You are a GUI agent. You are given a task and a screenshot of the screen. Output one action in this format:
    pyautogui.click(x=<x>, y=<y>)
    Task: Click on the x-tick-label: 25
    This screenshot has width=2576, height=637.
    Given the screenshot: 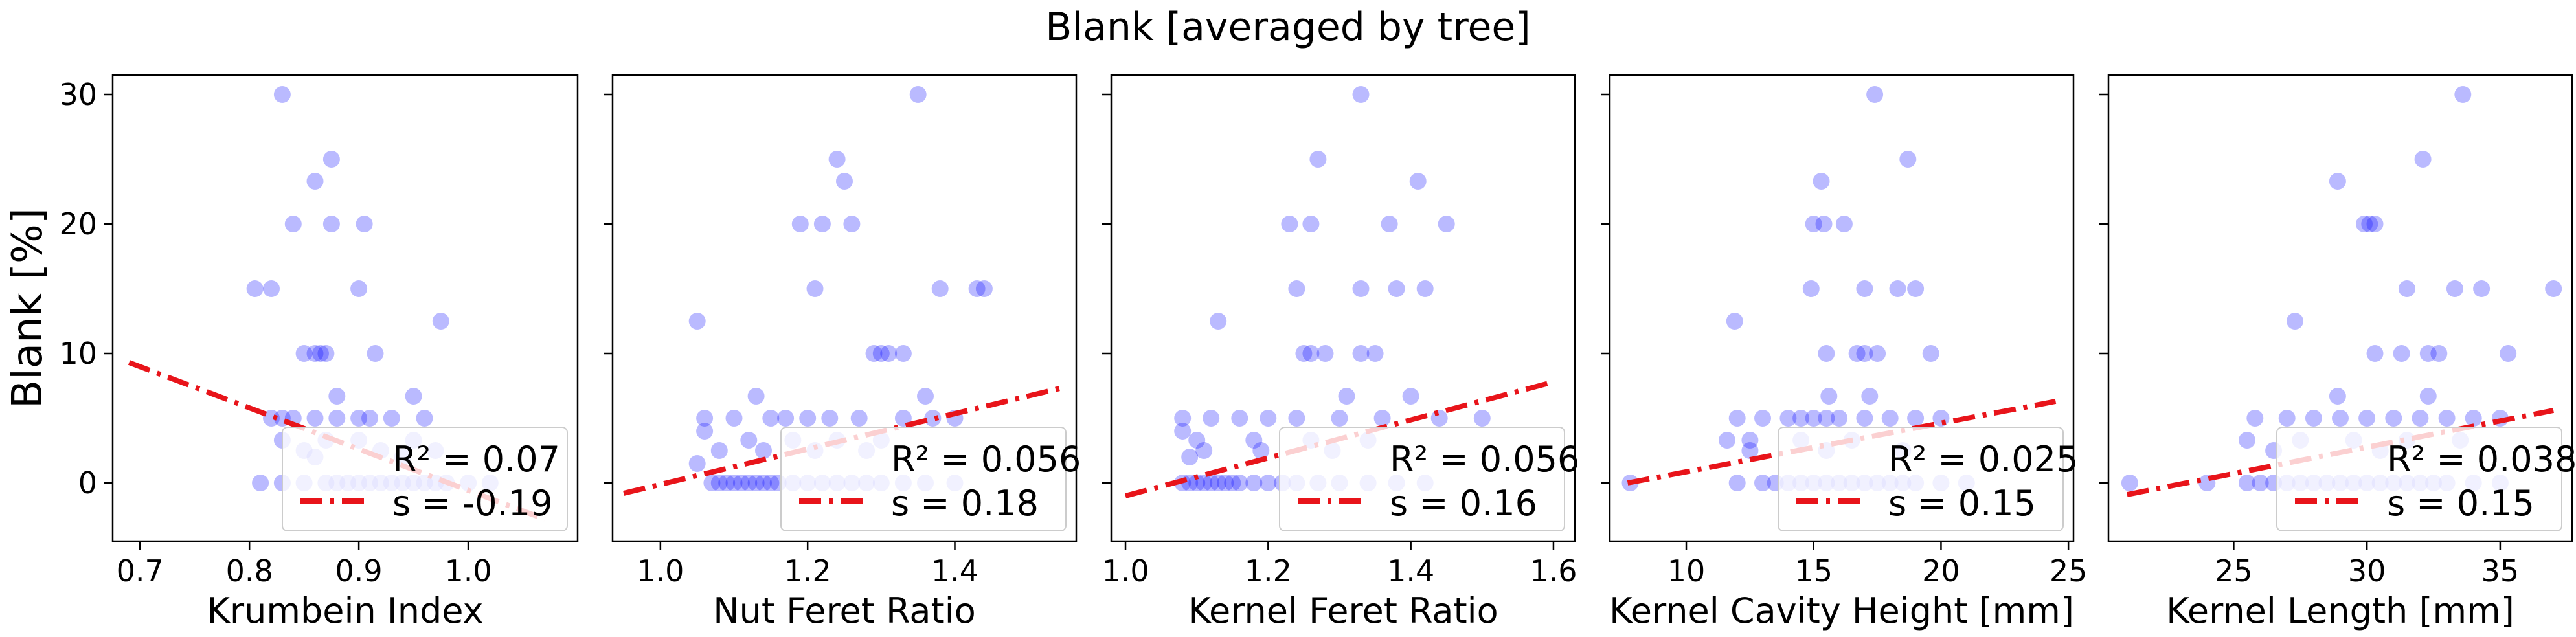 What is the action you would take?
    pyautogui.click(x=2069, y=570)
    